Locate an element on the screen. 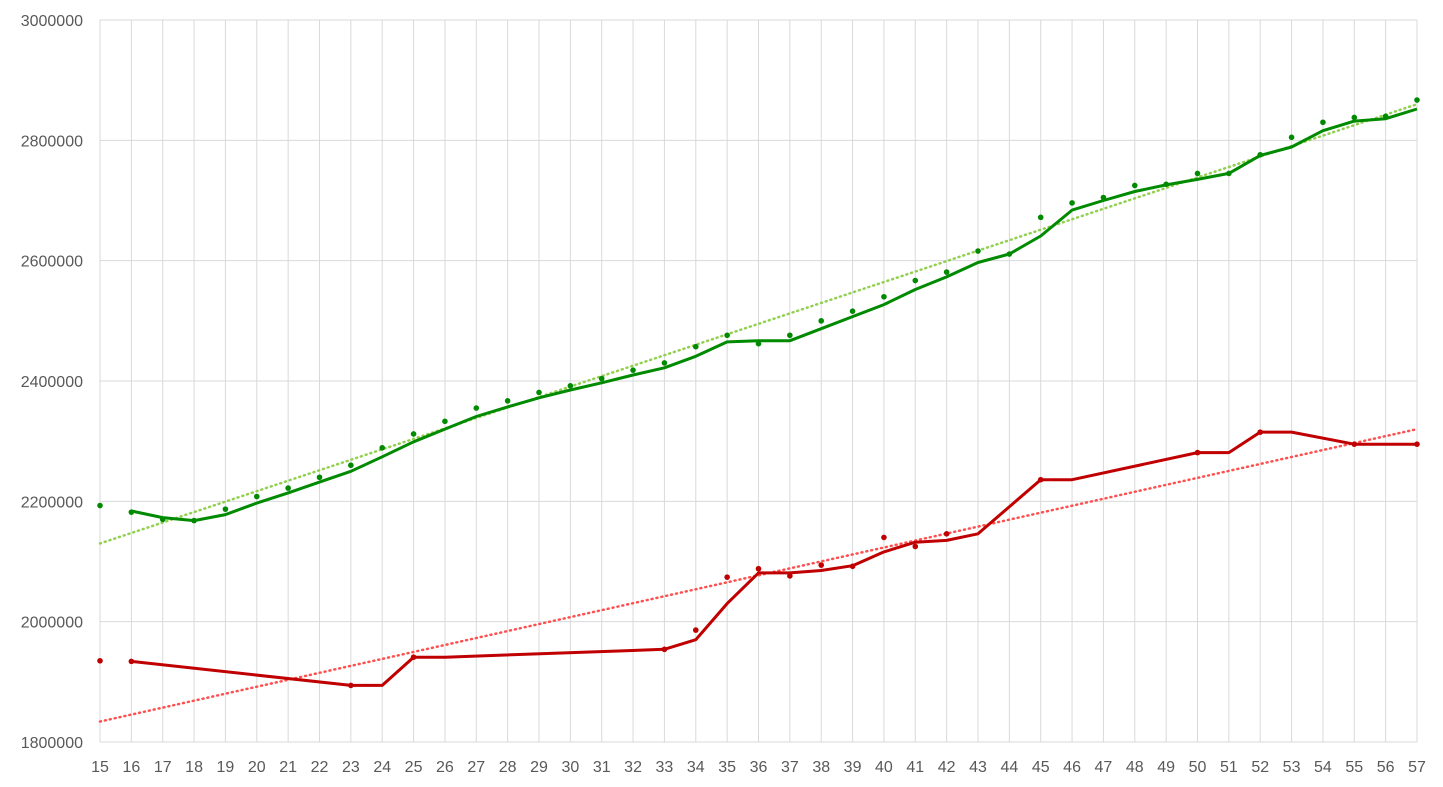 This screenshot has width=1443, height=787. y-tick-label: 3000000 is located at coordinates (52, 21).